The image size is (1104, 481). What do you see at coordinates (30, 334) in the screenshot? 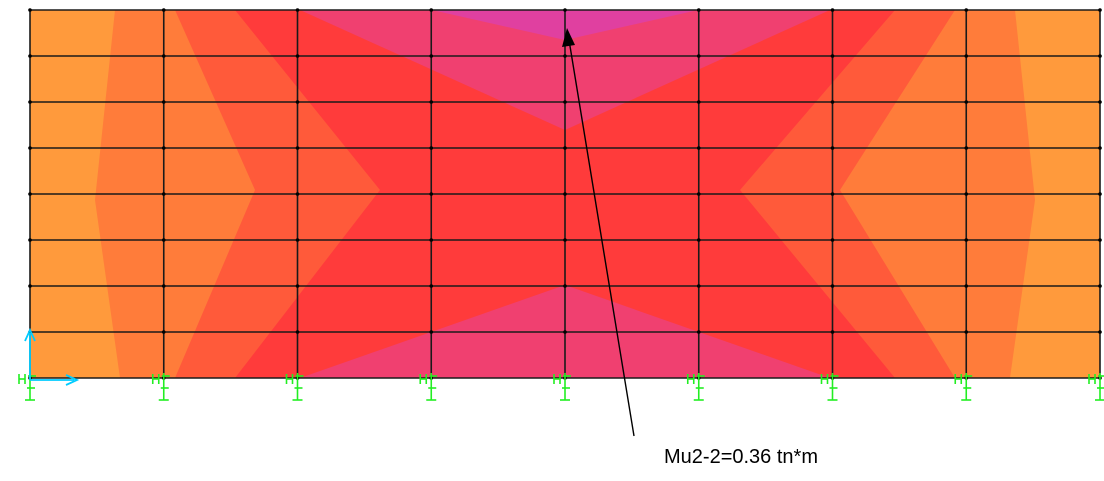
I see `axis-vertical-arrow` at bounding box center [30, 334].